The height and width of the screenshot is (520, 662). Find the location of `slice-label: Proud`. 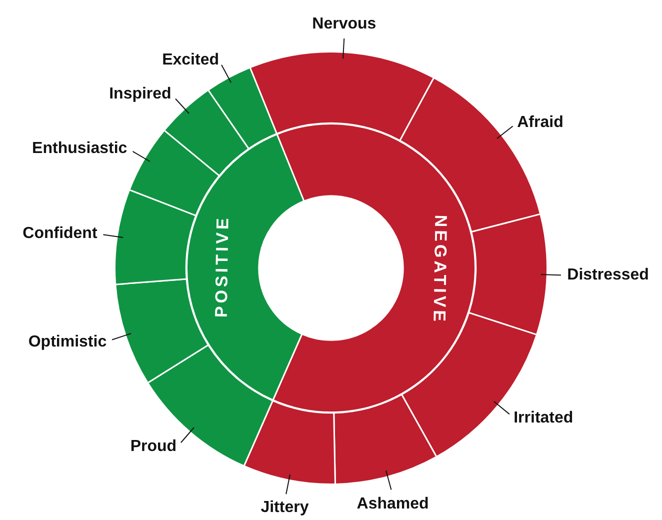

slice-label: Proud is located at coordinates (153, 447).